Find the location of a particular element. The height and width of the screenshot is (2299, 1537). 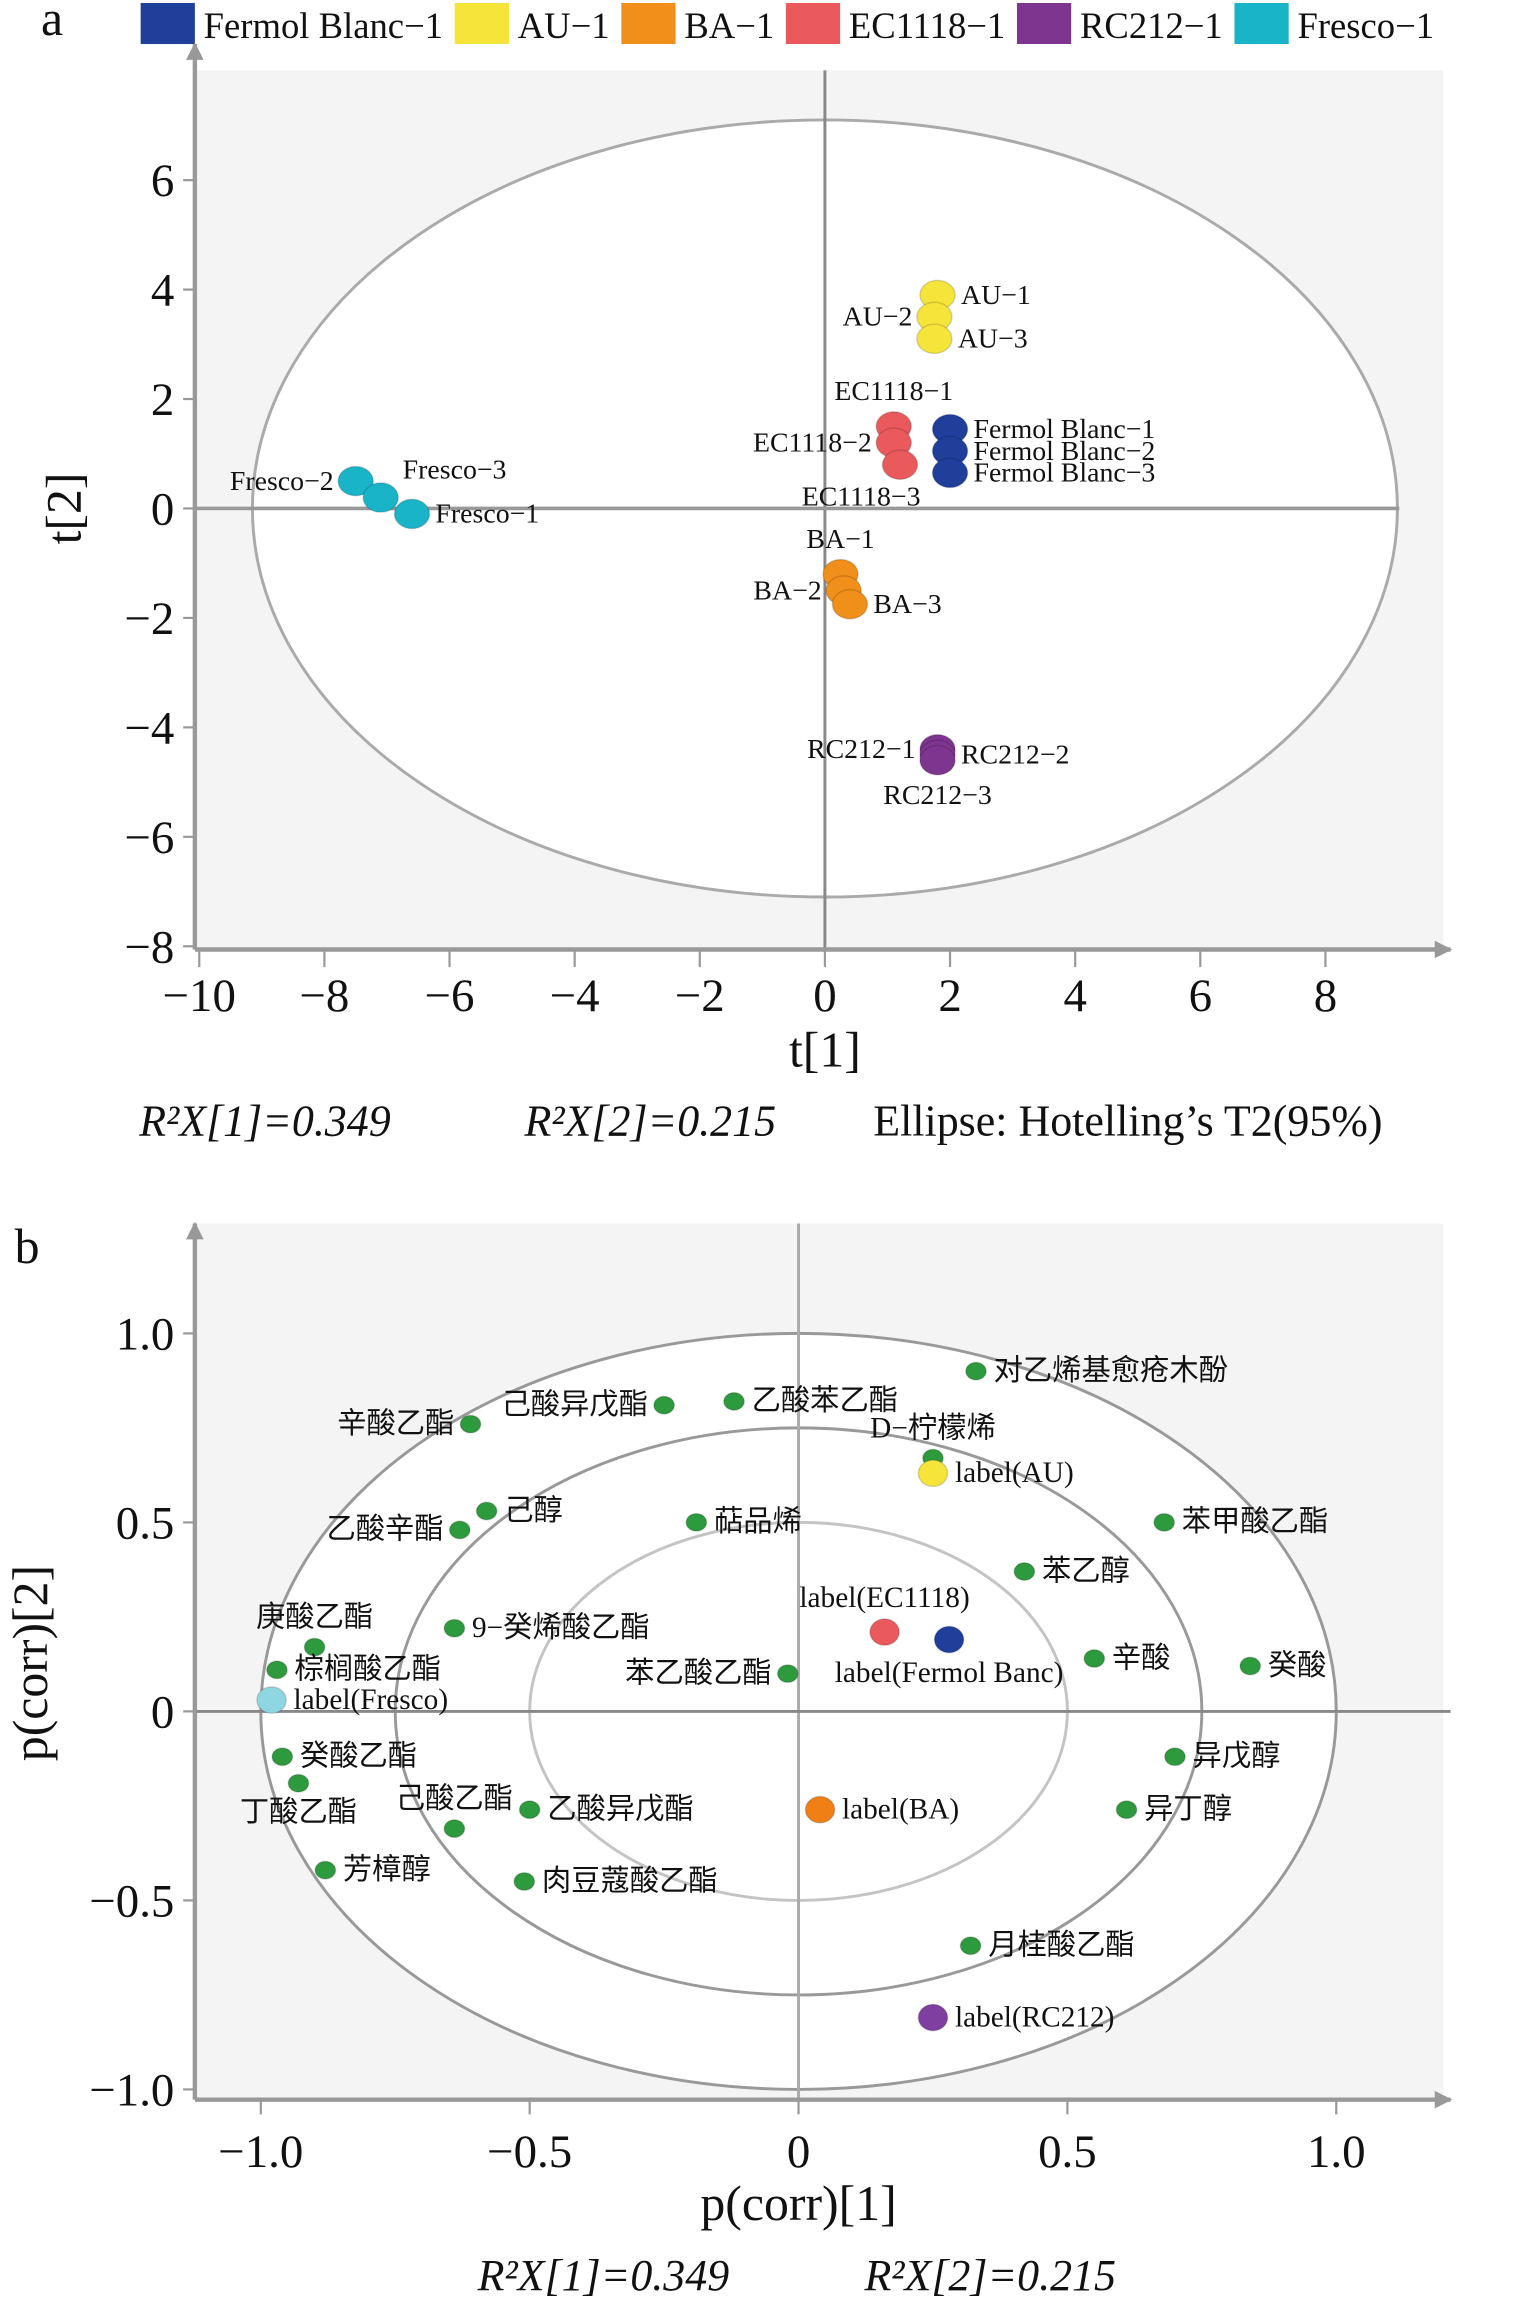

variable-label: 乙酸异戊酯 is located at coordinates (620, 1808).